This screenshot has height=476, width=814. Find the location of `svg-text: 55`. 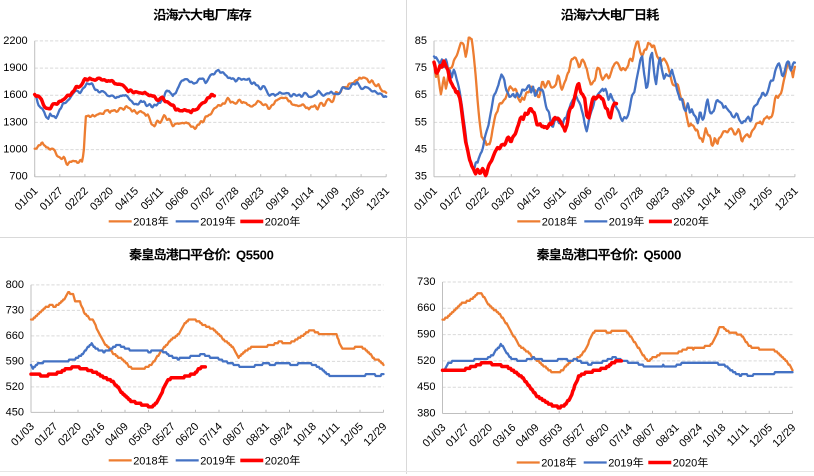

svg-text: 55 is located at coordinates (421, 122).